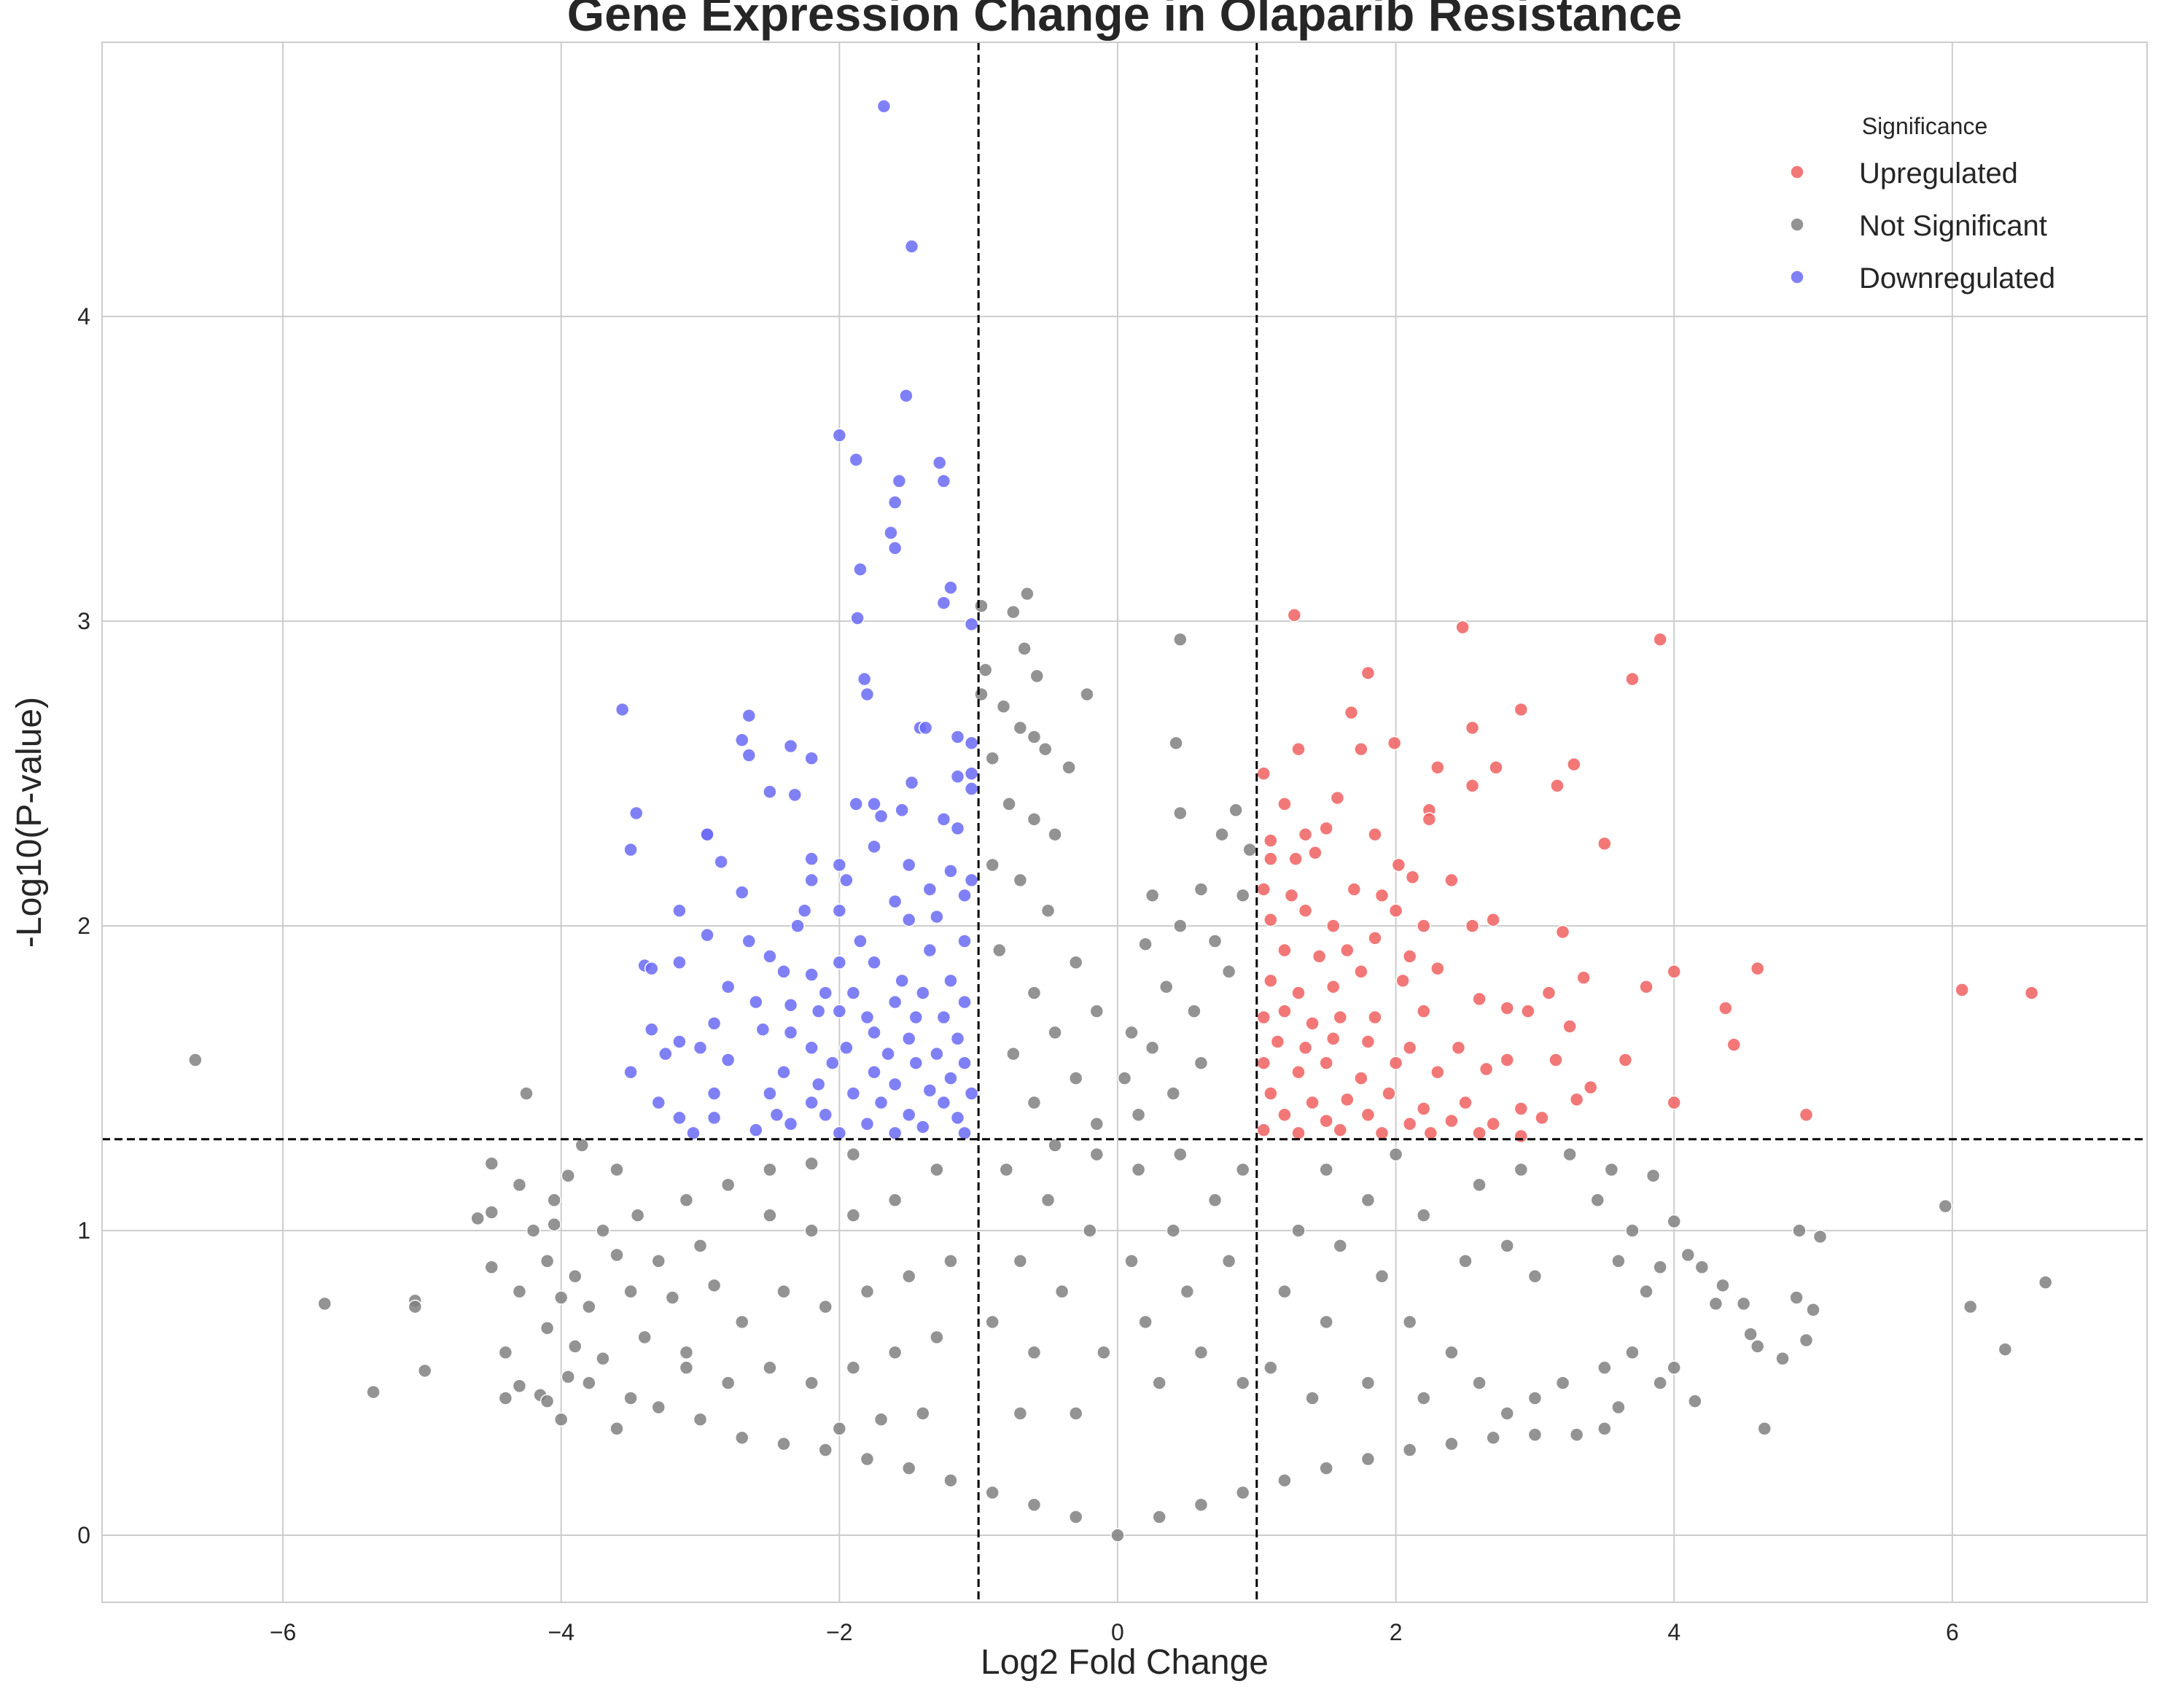 This screenshot has height=1708, width=2158. Describe the element at coordinates (84, 1535) in the screenshot. I see `y-tick-label: 0` at that location.